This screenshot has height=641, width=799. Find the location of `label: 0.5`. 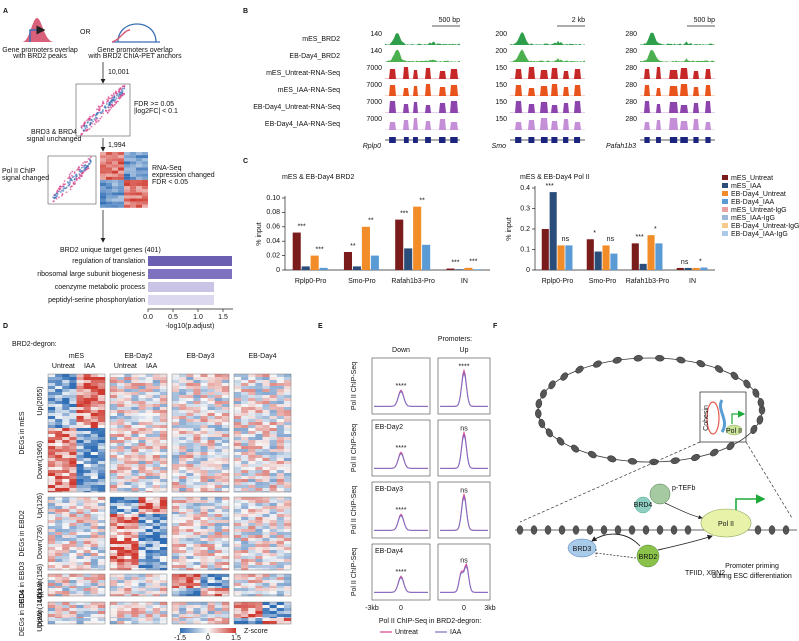

label: 0.5 is located at coordinates (173, 317).